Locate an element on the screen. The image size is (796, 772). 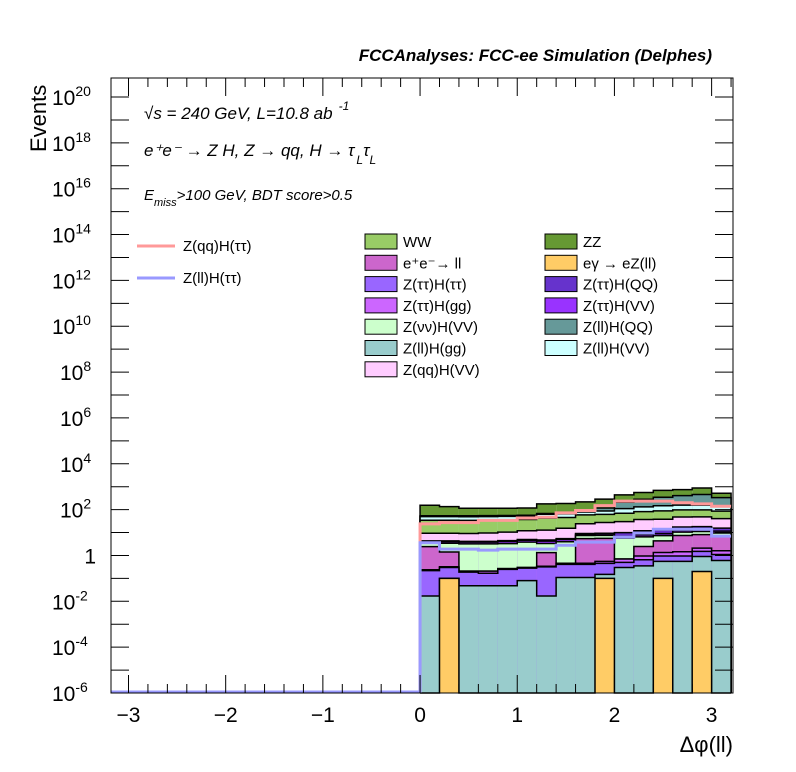
x-tick-label: −2 is located at coordinates (226, 715).